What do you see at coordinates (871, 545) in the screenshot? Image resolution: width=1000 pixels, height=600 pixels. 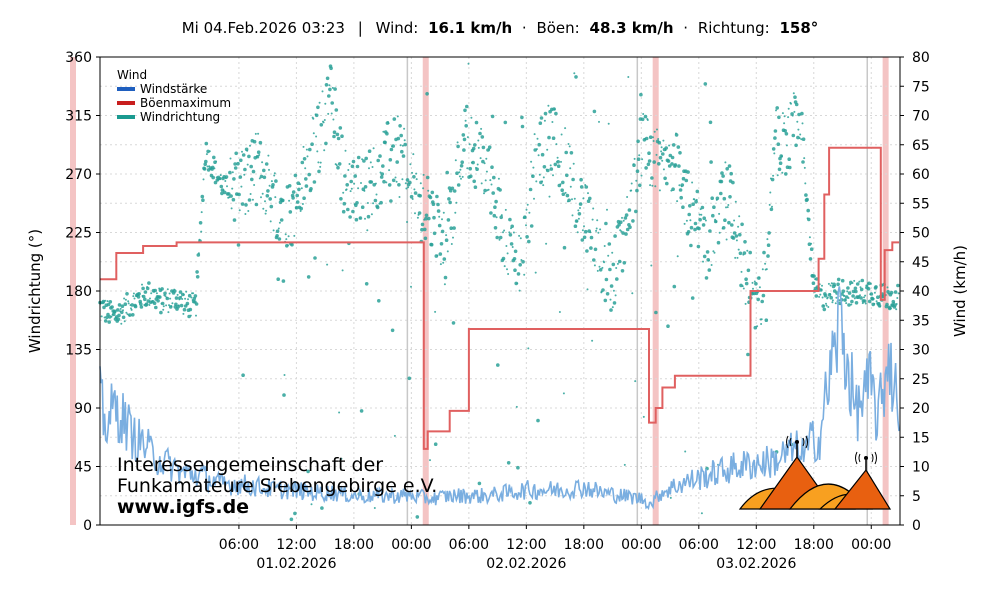 I see `x-tick-label: 00:00` at bounding box center [871, 545].